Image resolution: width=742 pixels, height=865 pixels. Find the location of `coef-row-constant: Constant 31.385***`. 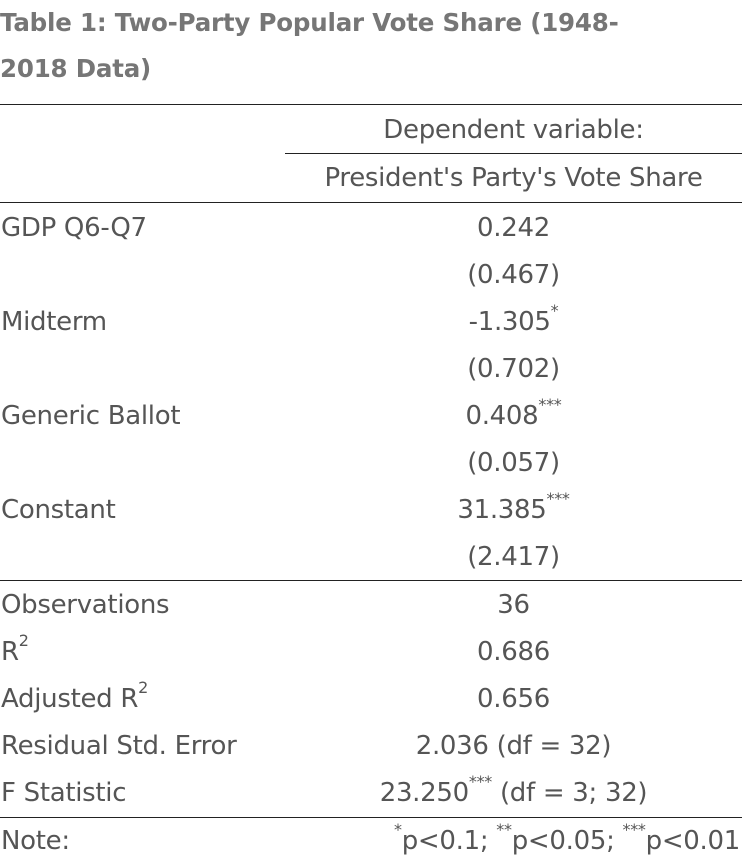

coef-row-constant: Constant 31.385*** is located at coordinates (371, 510).